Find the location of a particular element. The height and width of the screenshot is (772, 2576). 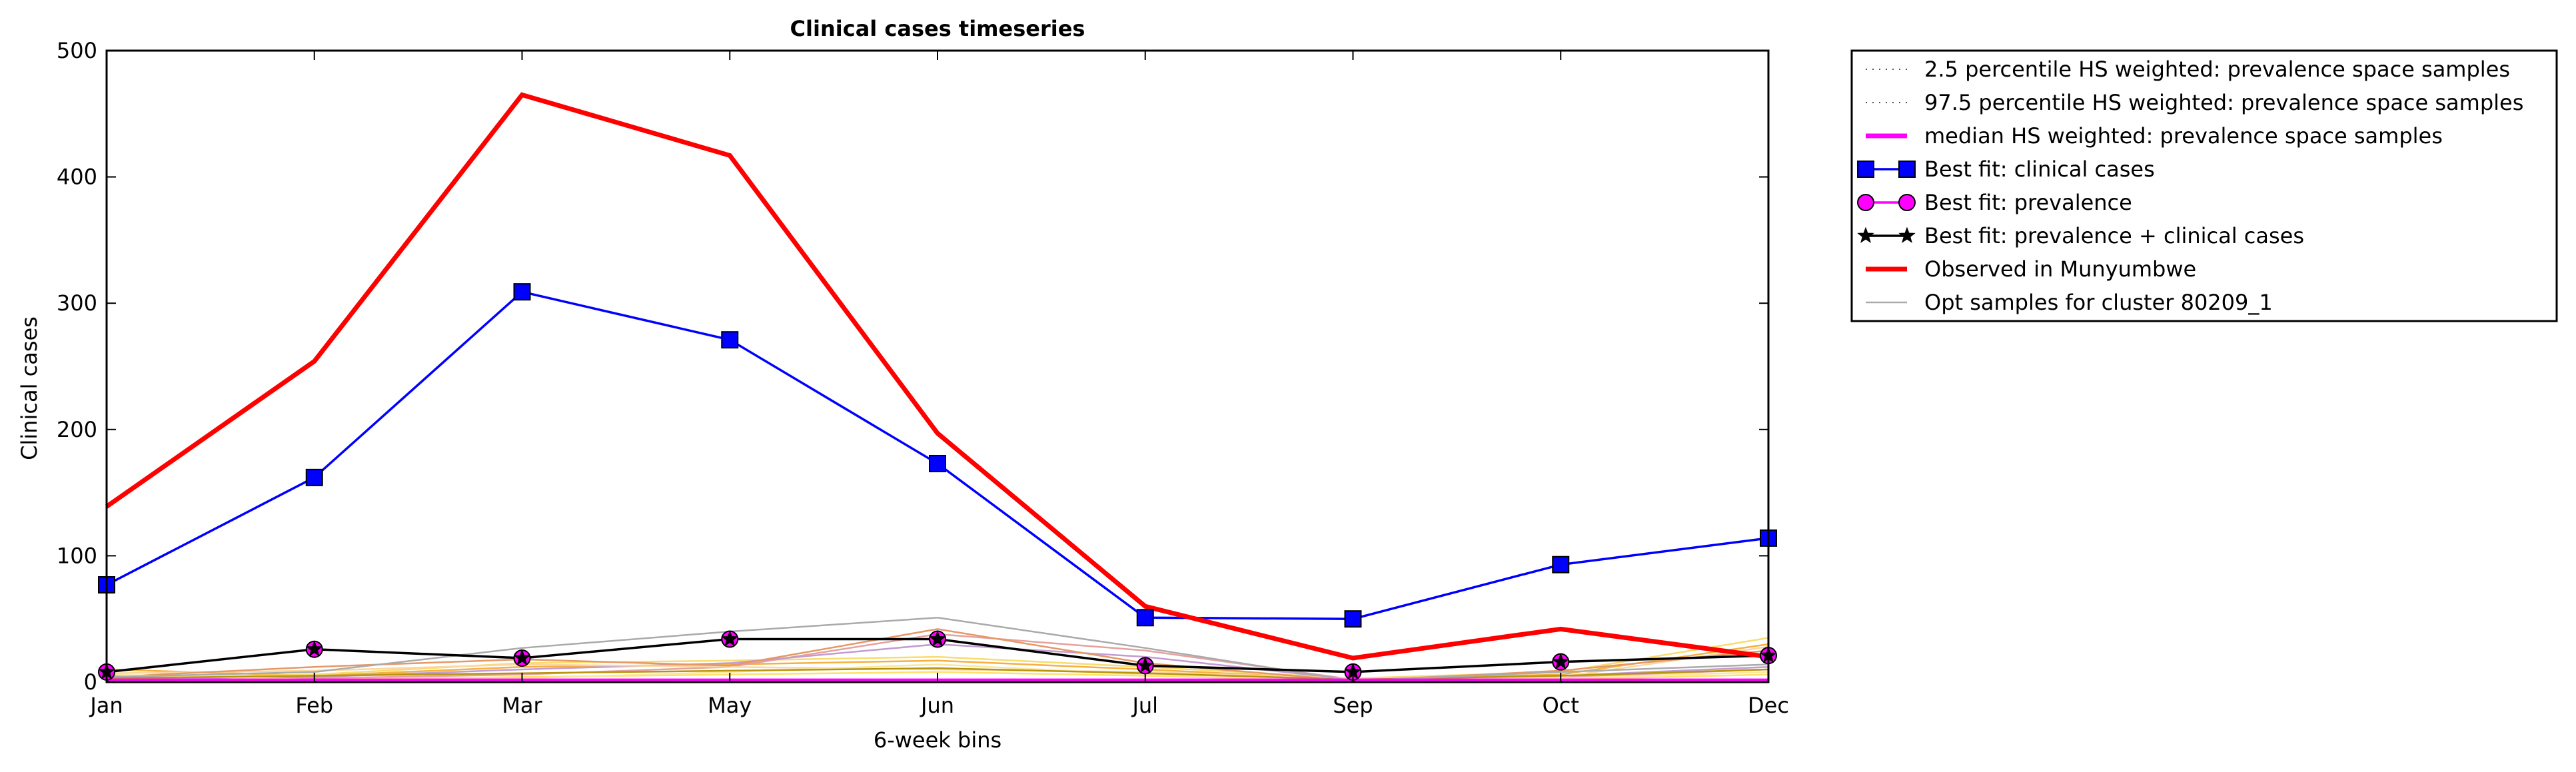

x-tick-label: Sep is located at coordinates (1353, 705).